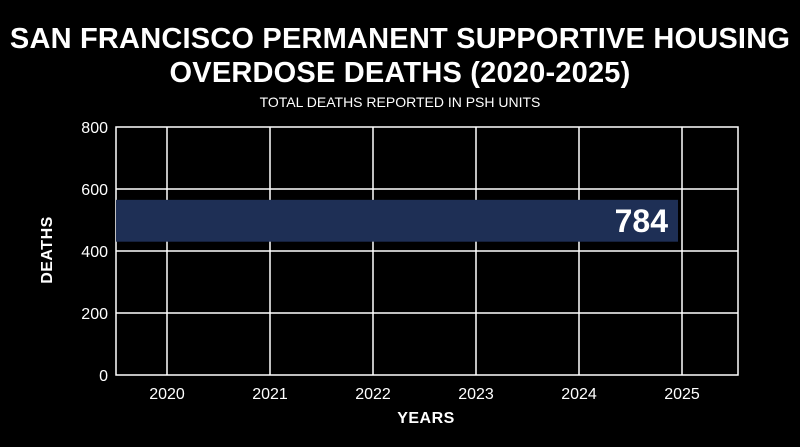 Image resolution: width=800 pixels, height=447 pixels. I want to click on y-tick-label: 0, so click(103, 376).